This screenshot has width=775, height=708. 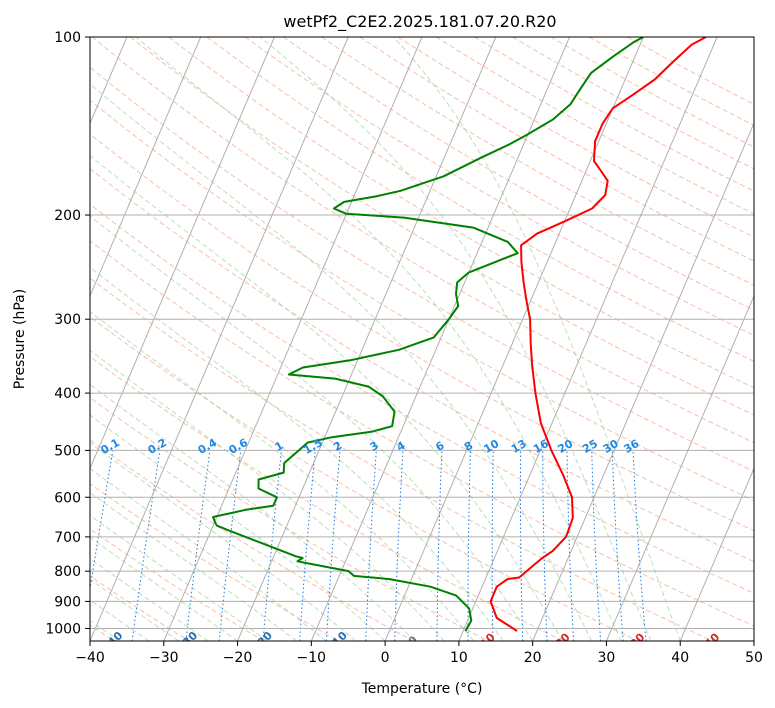 What do you see at coordinates (312, 658) in the screenshot?
I see `x-tick-label: −10` at bounding box center [312, 658].